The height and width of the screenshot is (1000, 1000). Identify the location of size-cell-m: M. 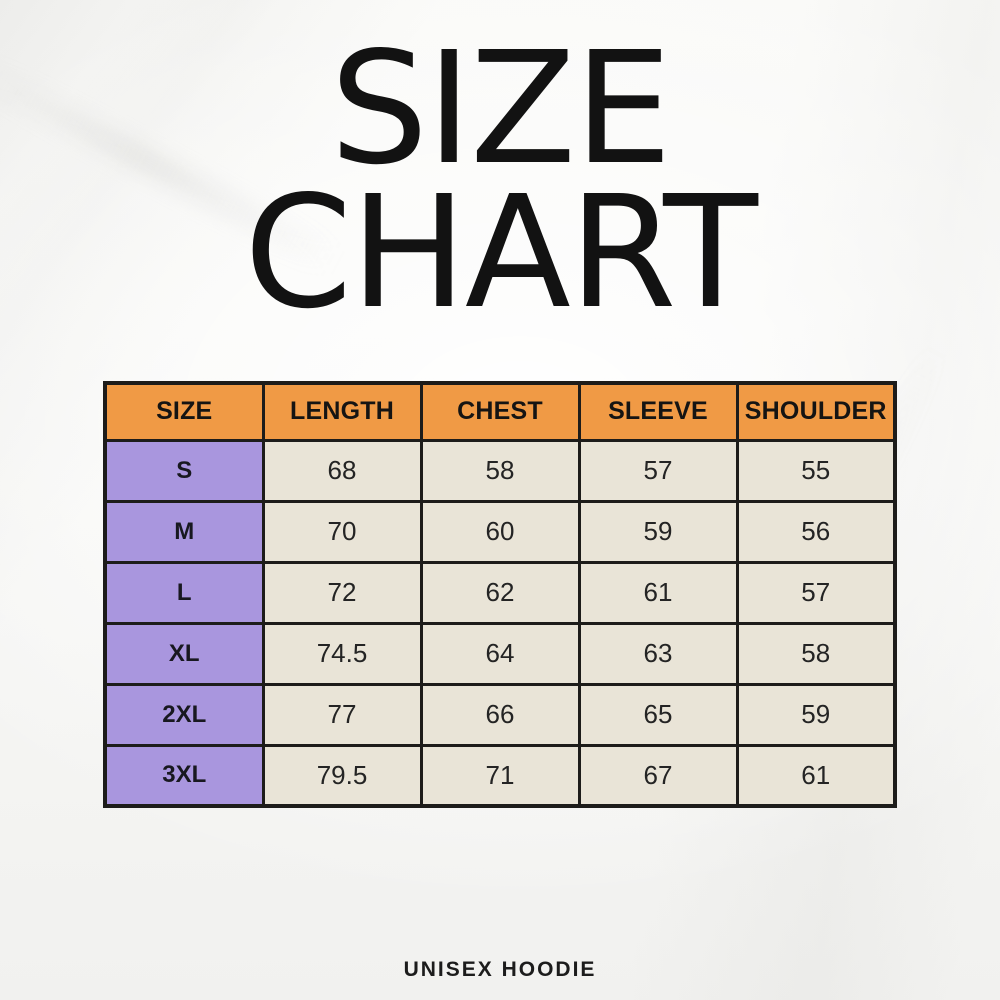
(184, 531).